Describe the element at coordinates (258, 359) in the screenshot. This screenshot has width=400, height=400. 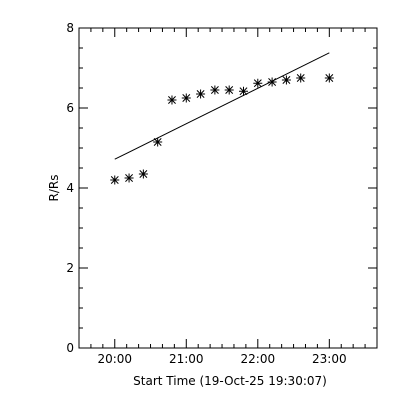
I see `x-tick-label: 22:00` at that location.